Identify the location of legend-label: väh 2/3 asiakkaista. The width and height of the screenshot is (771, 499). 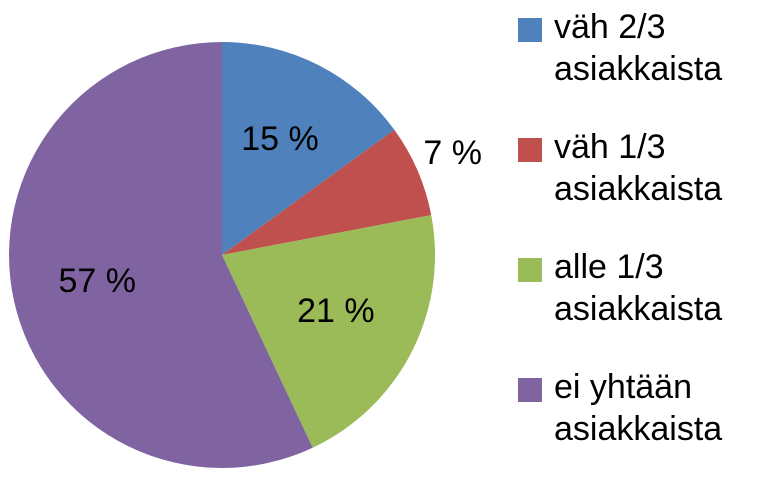
(638, 48).